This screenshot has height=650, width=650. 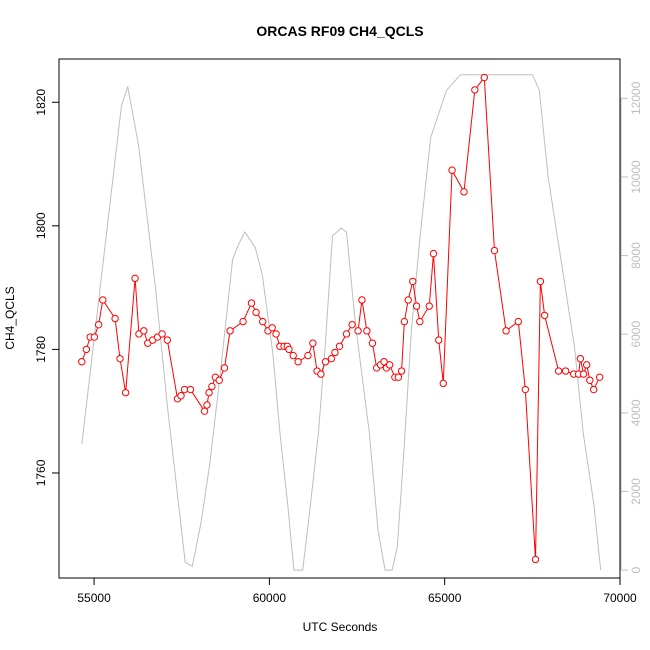 I want to click on y-axis-right: 0 2000 4000 6000 8000 10000 12000, so click(x=631, y=327).